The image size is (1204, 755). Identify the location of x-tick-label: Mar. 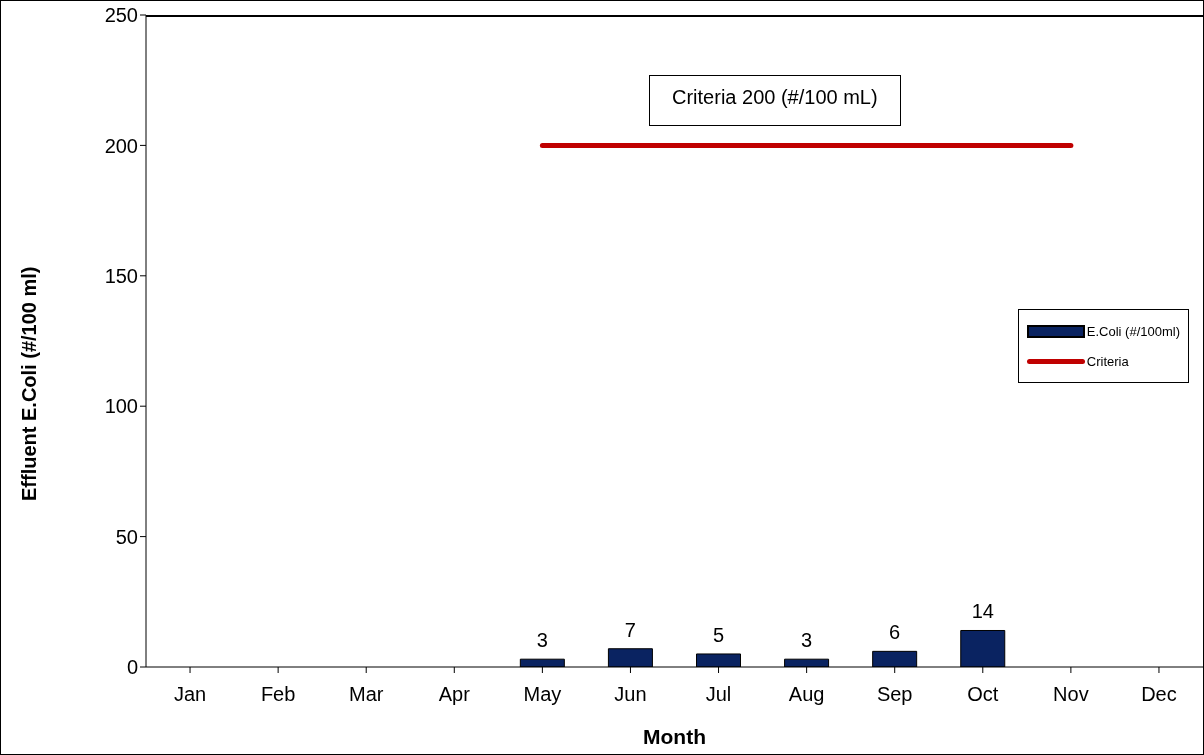
(366, 694).